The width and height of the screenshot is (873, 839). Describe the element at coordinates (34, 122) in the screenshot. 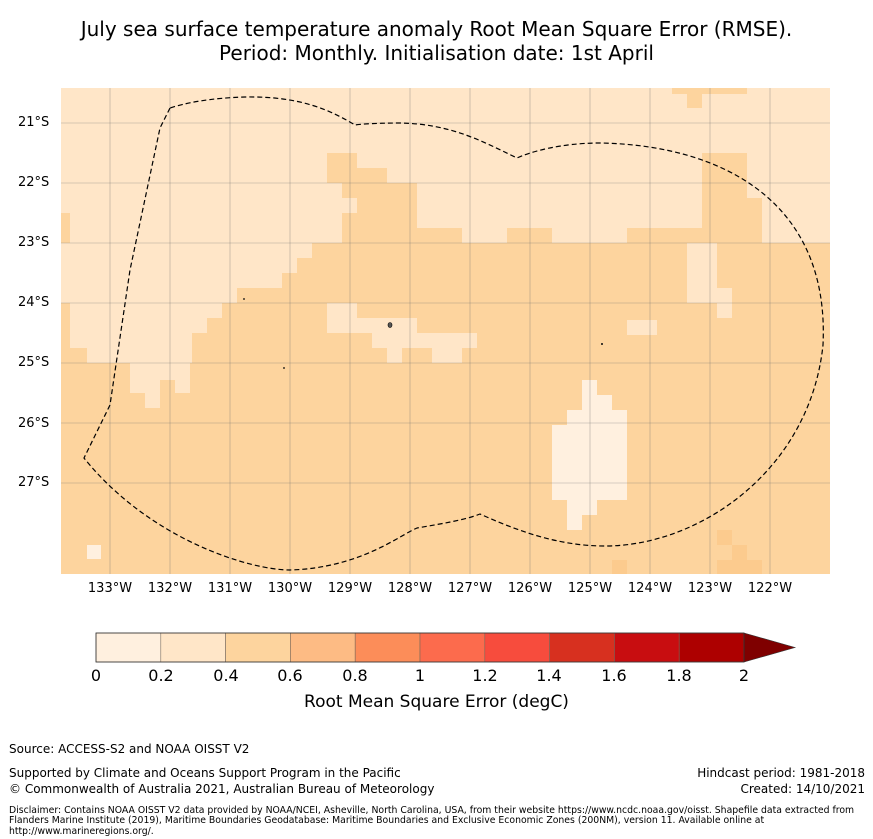

I see `lat-label-21s: 21°S` at that location.